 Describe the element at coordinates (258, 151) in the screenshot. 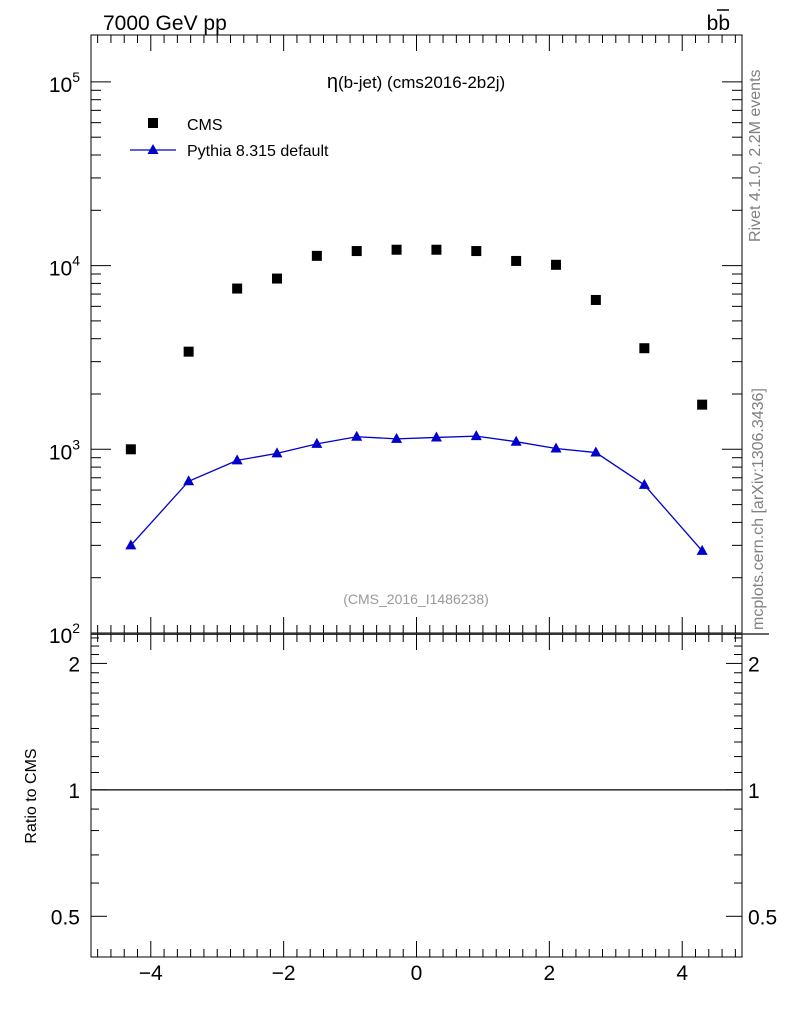

I see `legend-pythia-label: Pythia 8.315 default` at that location.